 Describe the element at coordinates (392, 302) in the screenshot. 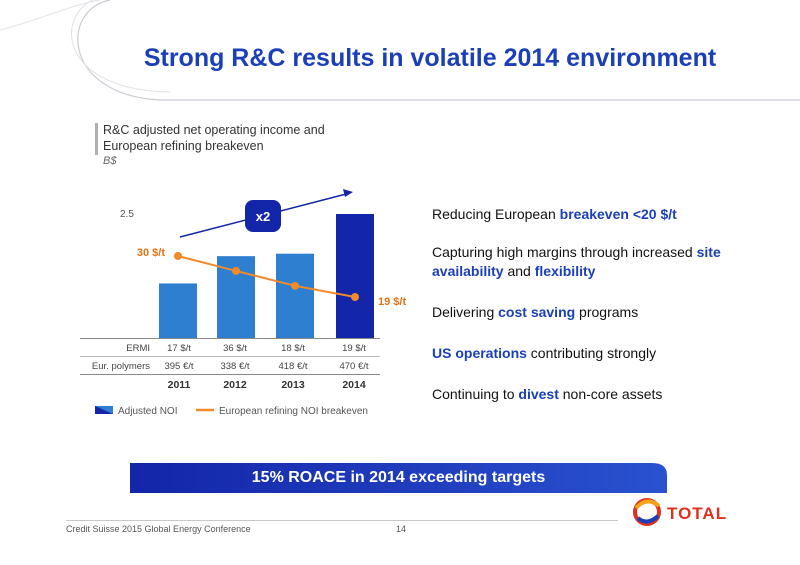

I see `line-label-last: 19 $/t` at that location.